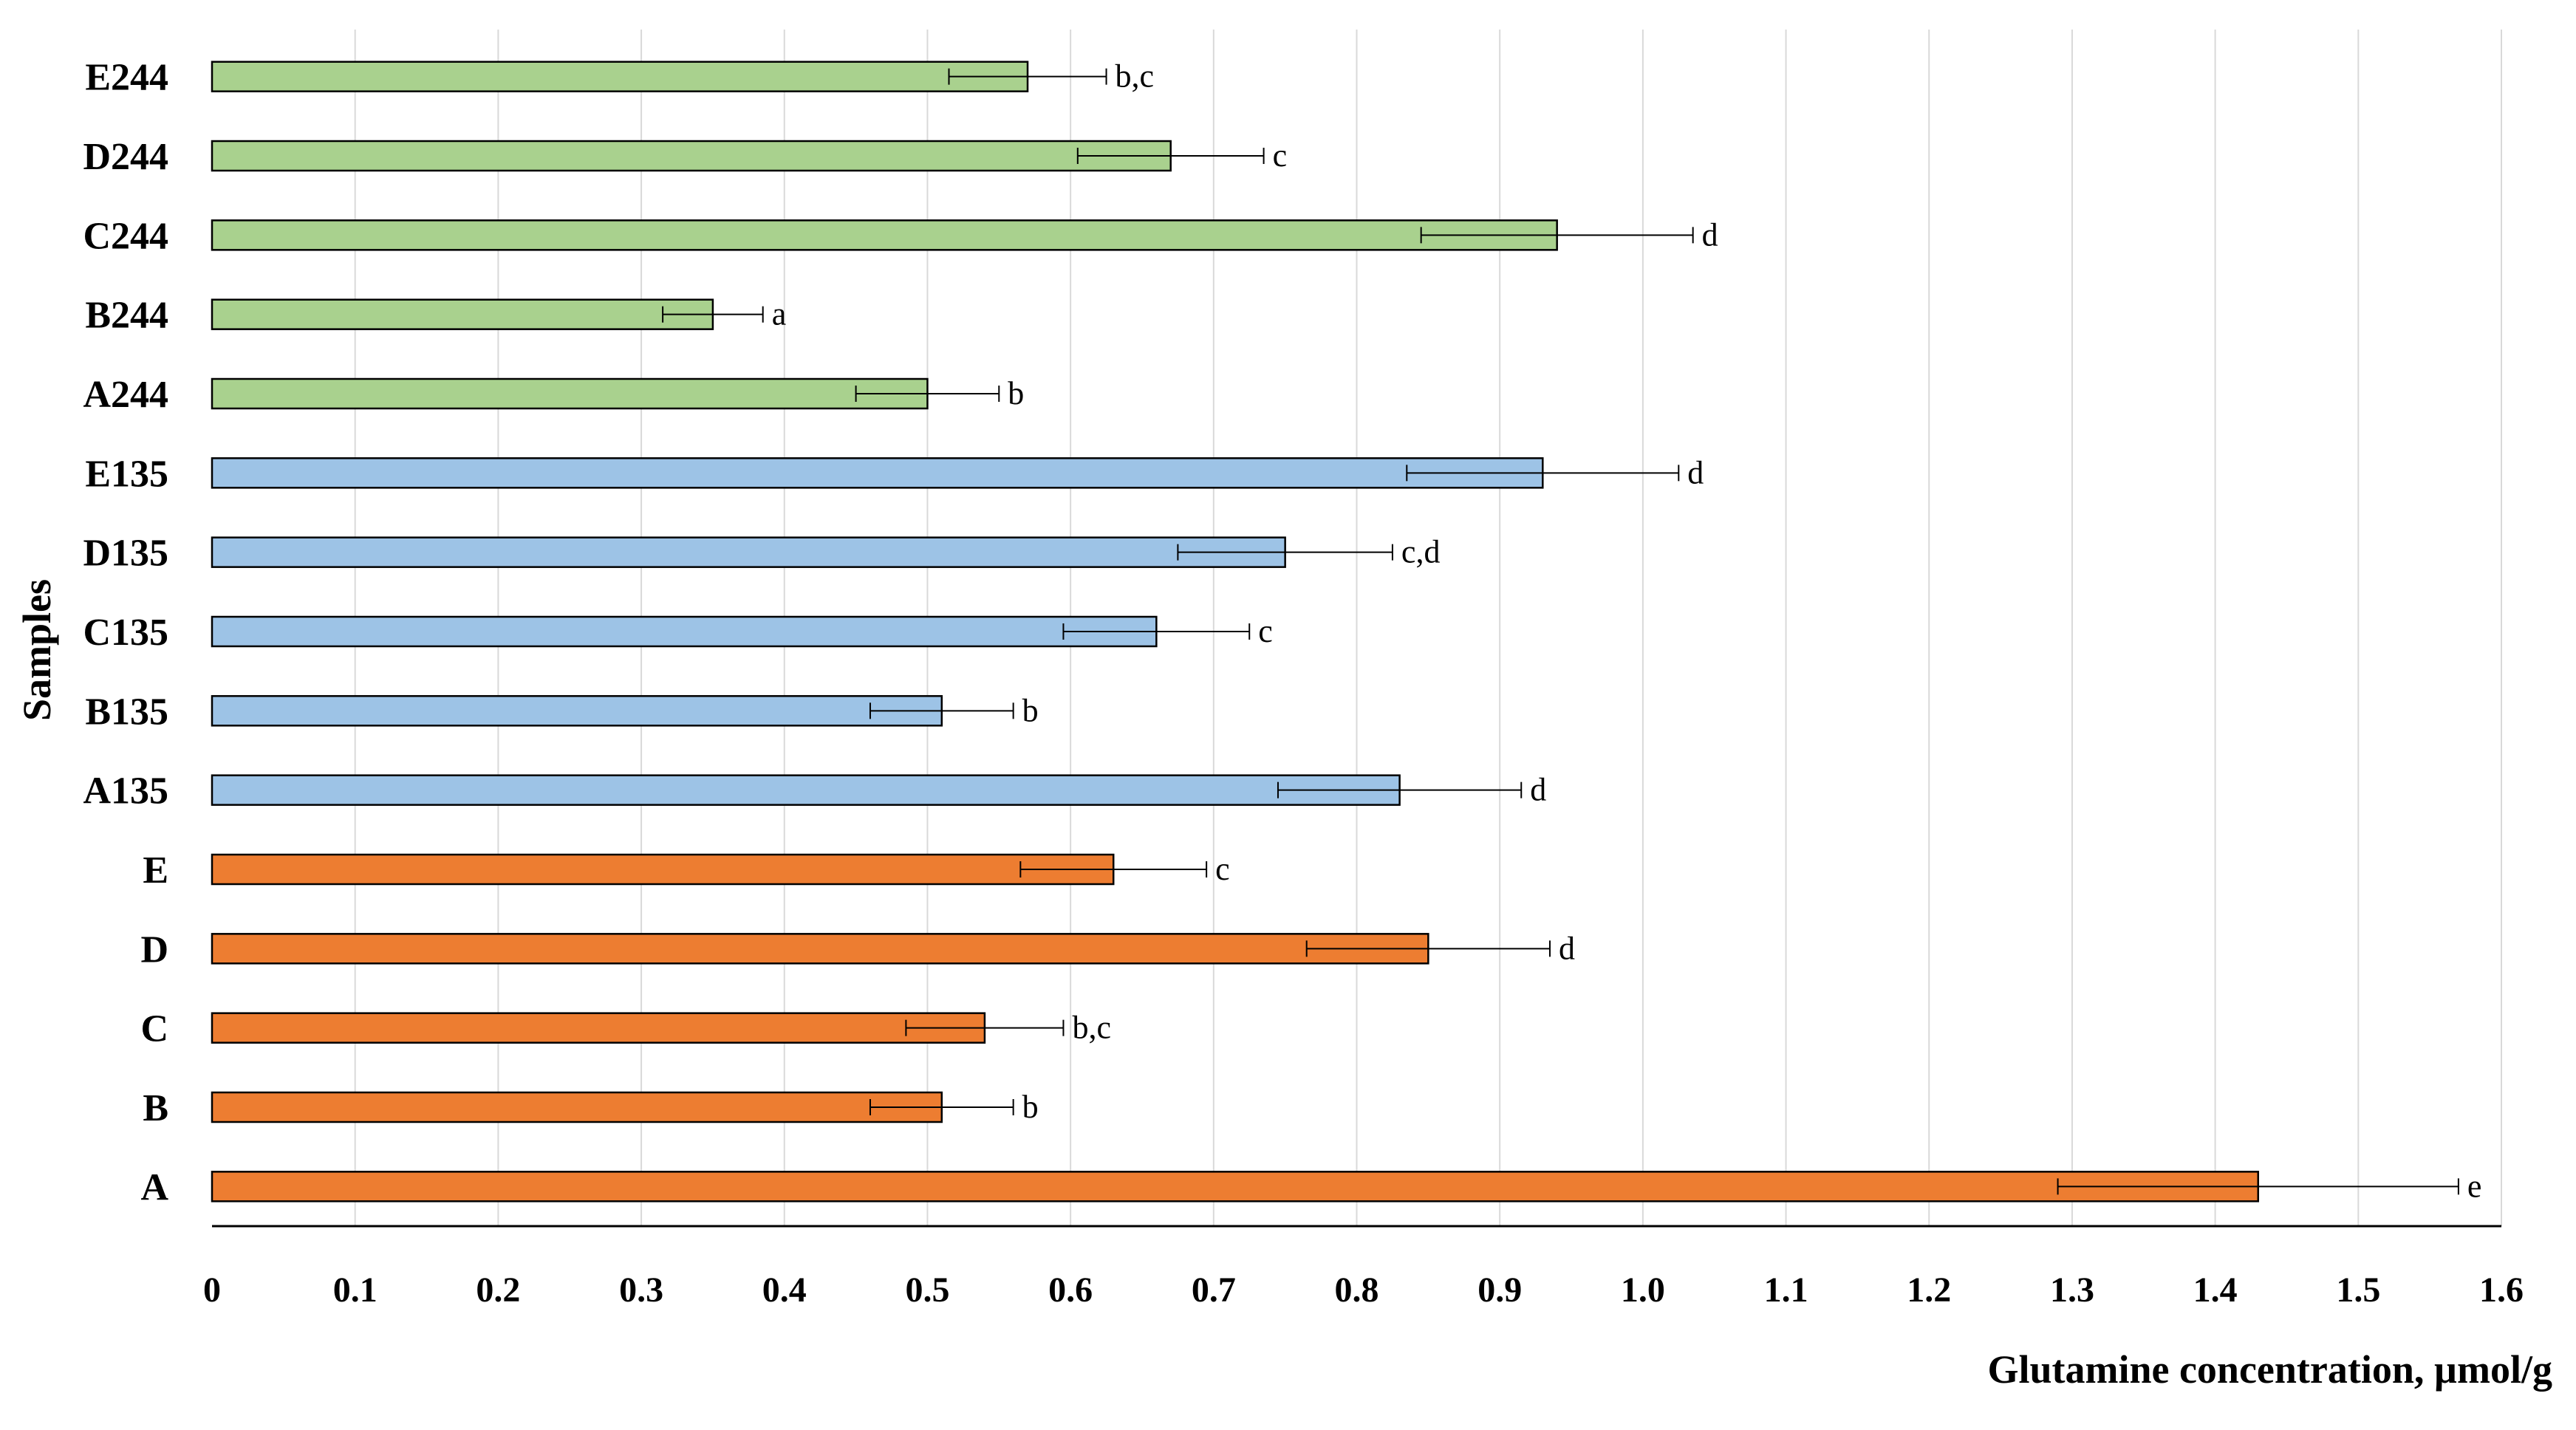 Image resolution: width=2576 pixels, height=1430 pixels. Describe the element at coordinates (126, 236) in the screenshot. I see `category-label-C244: C244` at that location.